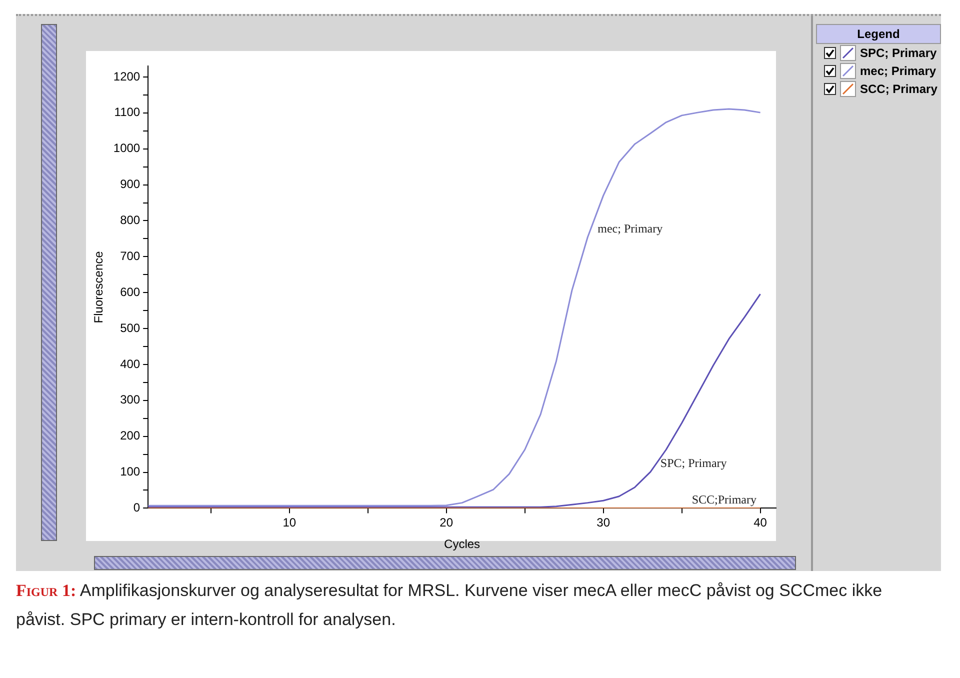 This screenshot has width=960, height=678. Describe the element at coordinates (447, 523) in the screenshot. I see `x-tick-label: 20` at that location.